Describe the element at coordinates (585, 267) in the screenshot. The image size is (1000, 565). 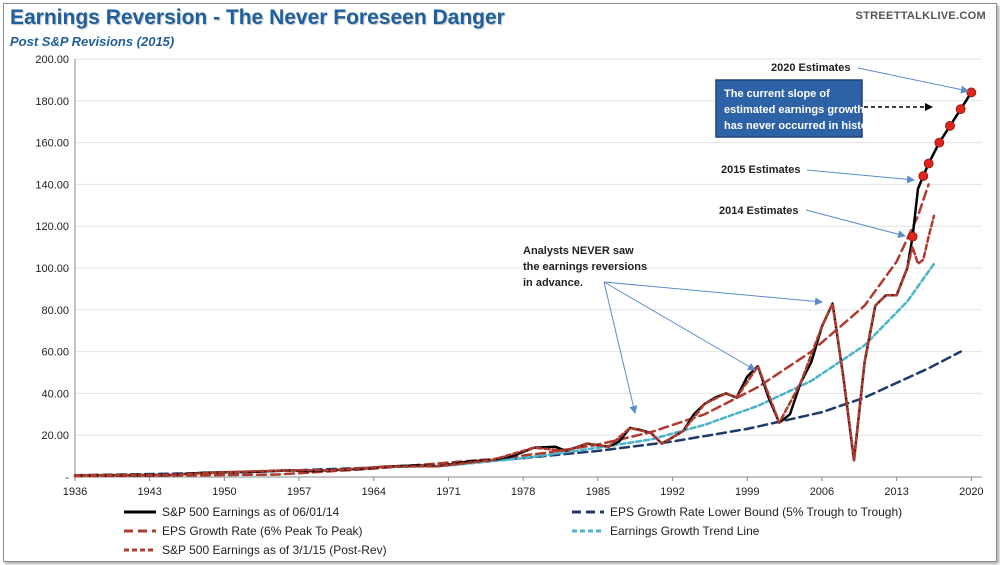
I see `annotation-analysts-line2: the earnings reversions` at that location.